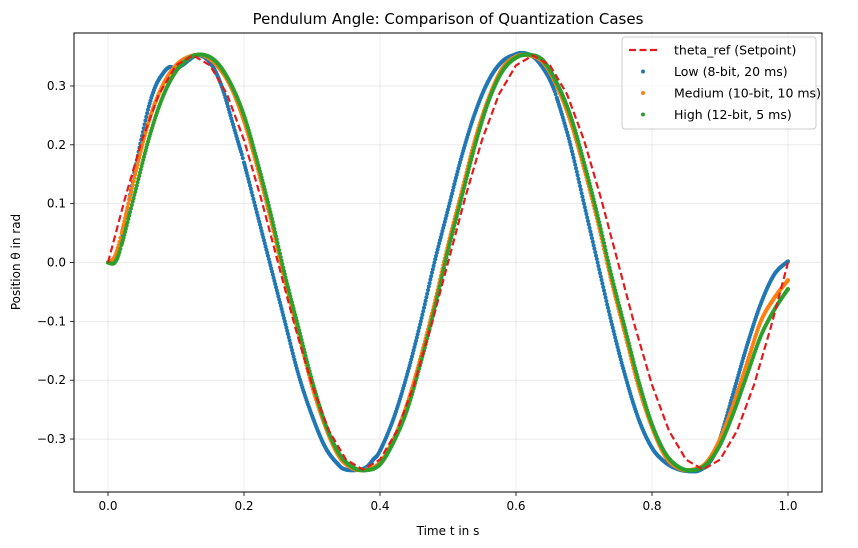 This screenshot has height=548, width=858. I want to click on legend-marker, so click(643, 114).